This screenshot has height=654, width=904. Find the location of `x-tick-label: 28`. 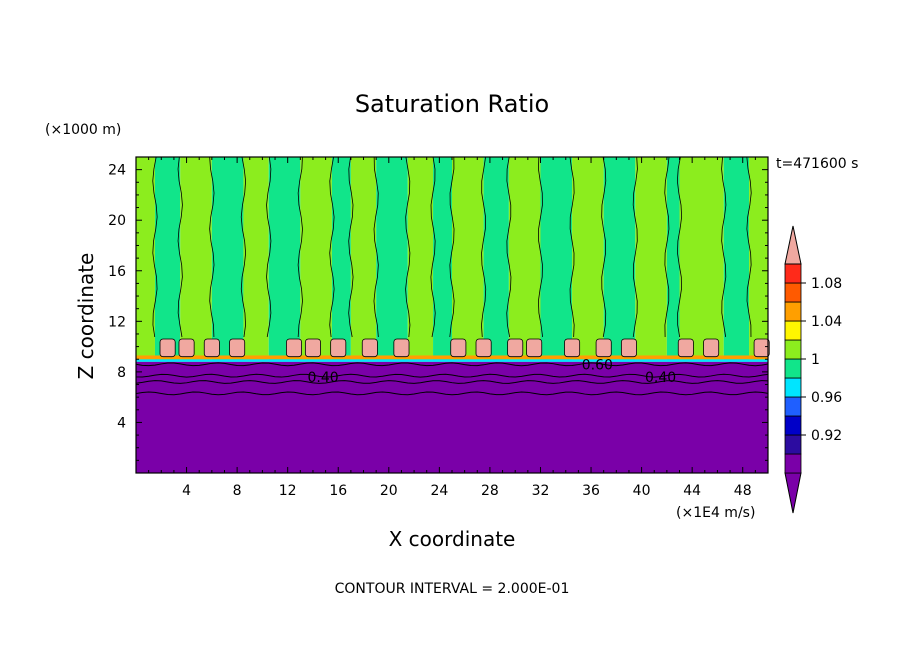

x-tick-label: 28 is located at coordinates (490, 491).